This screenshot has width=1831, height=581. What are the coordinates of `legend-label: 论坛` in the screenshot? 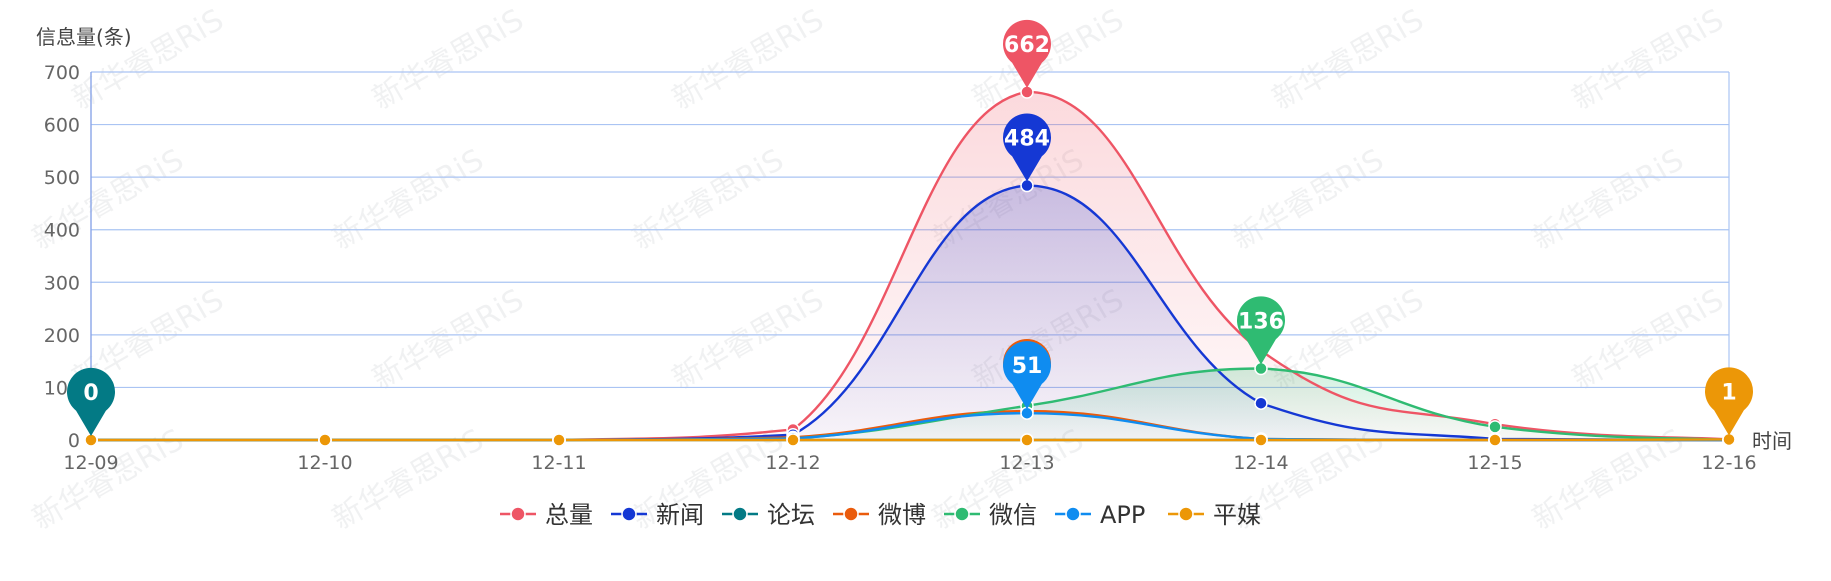 It's located at (791, 515).